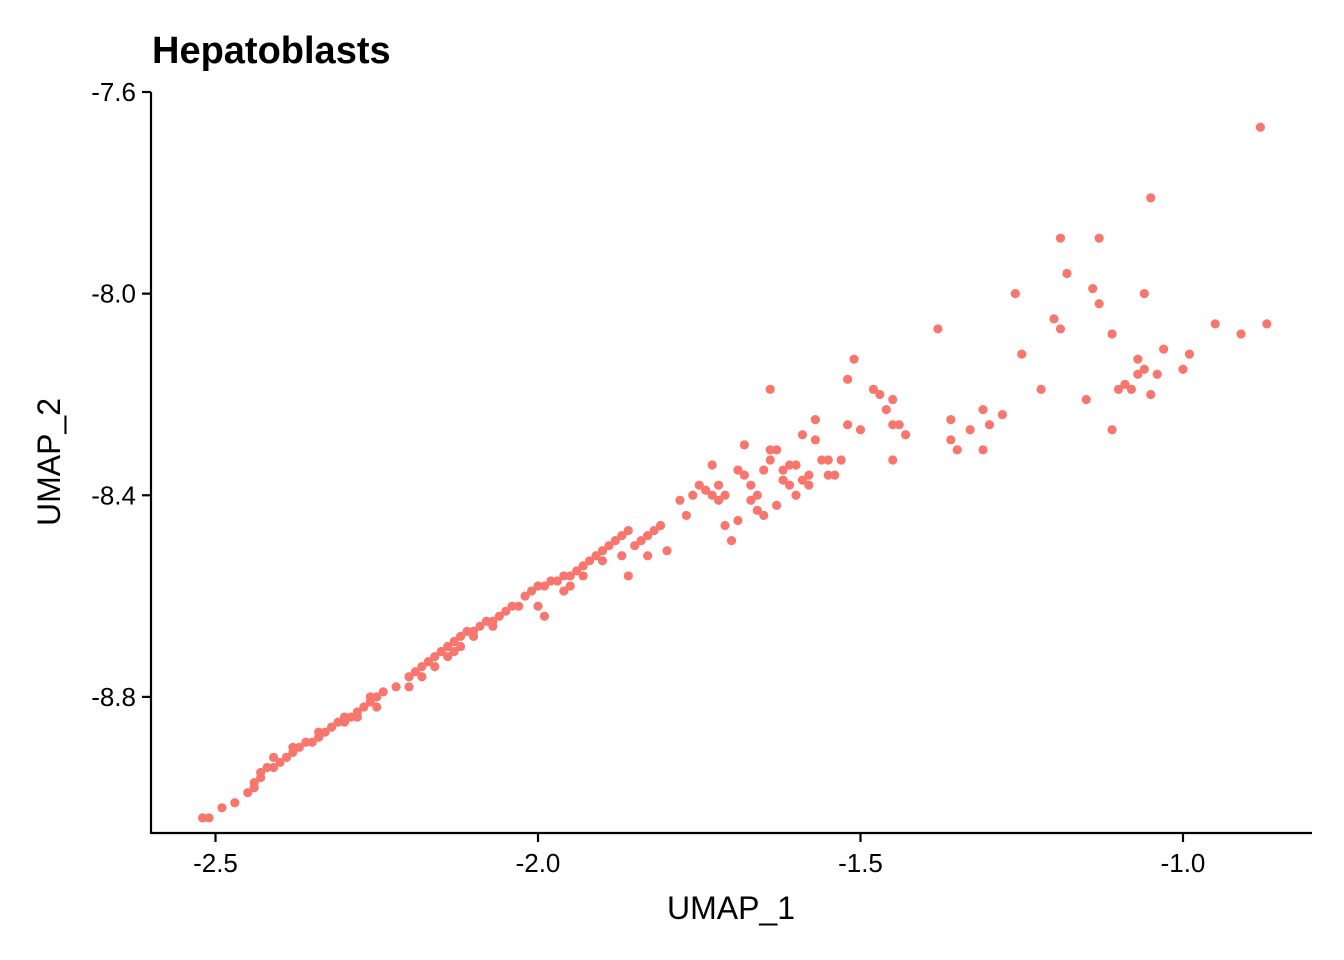  Describe the element at coordinates (49, 462) in the screenshot. I see `y-axis-title: UMAP_2` at that location.